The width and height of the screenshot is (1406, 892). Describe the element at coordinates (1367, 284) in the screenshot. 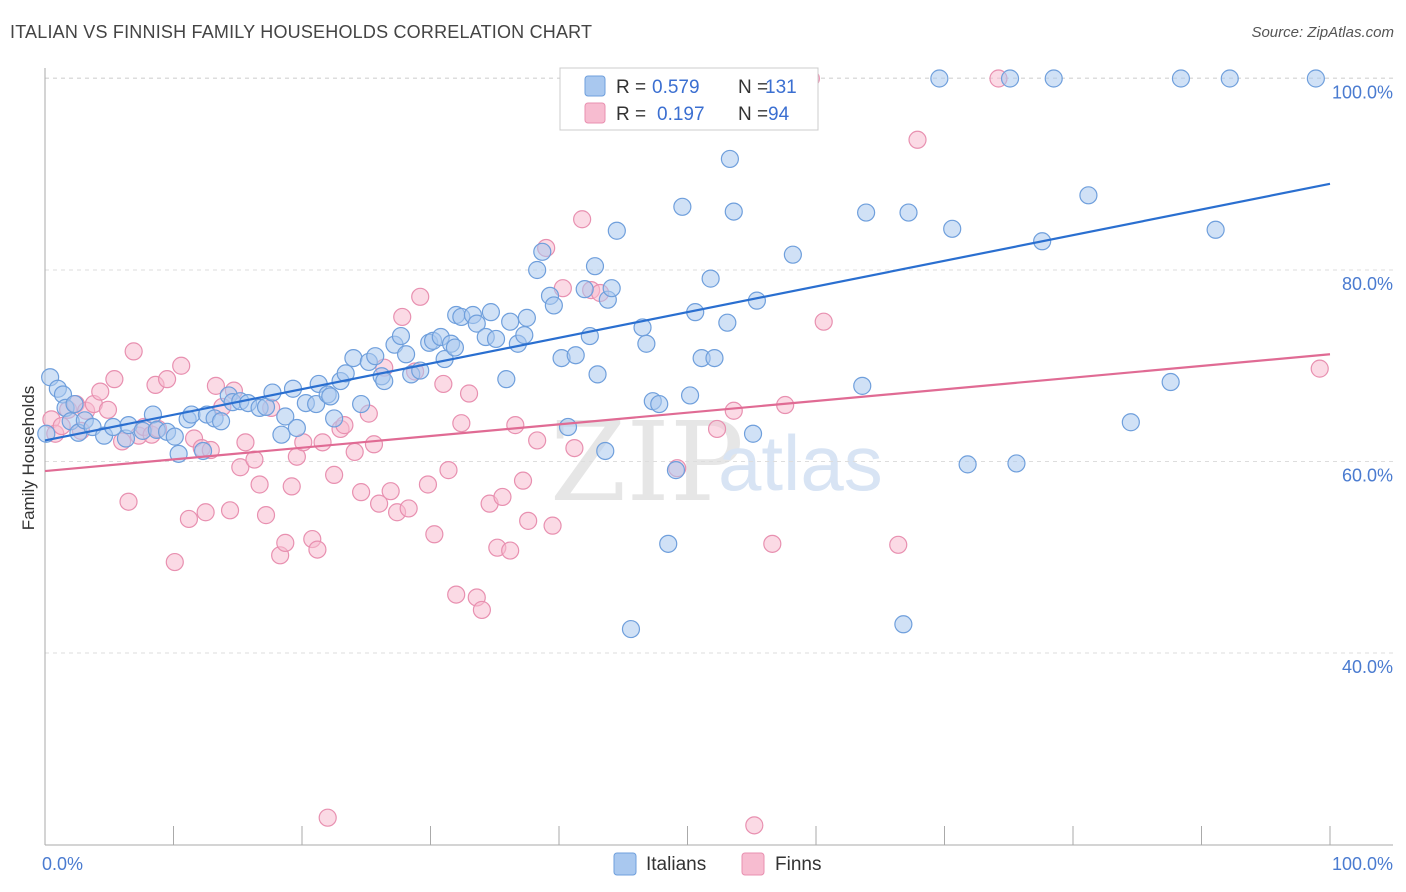

I see `y-tick-label-80: 80.0%` at that location.